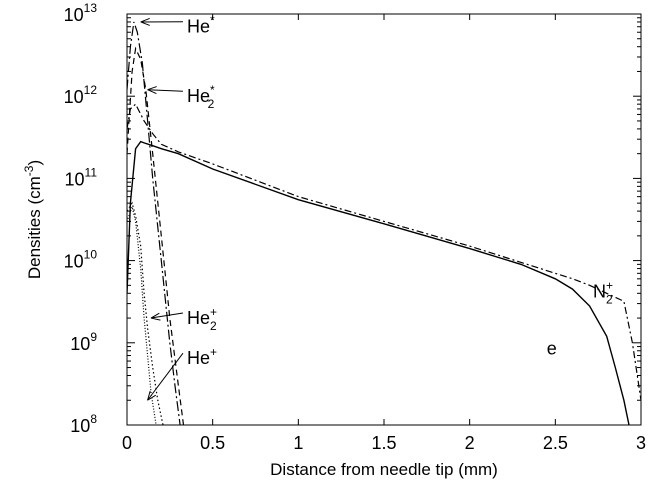 The width and height of the screenshot is (661, 482). Describe the element at coordinates (202, 356) in the screenshot. I see `series-label: He+` at that location.